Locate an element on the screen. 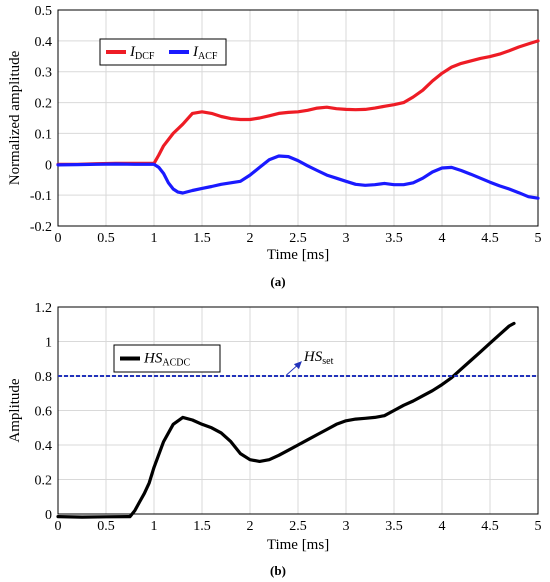  y-tick-label: 1.2 is located at coordinates (44, 308).